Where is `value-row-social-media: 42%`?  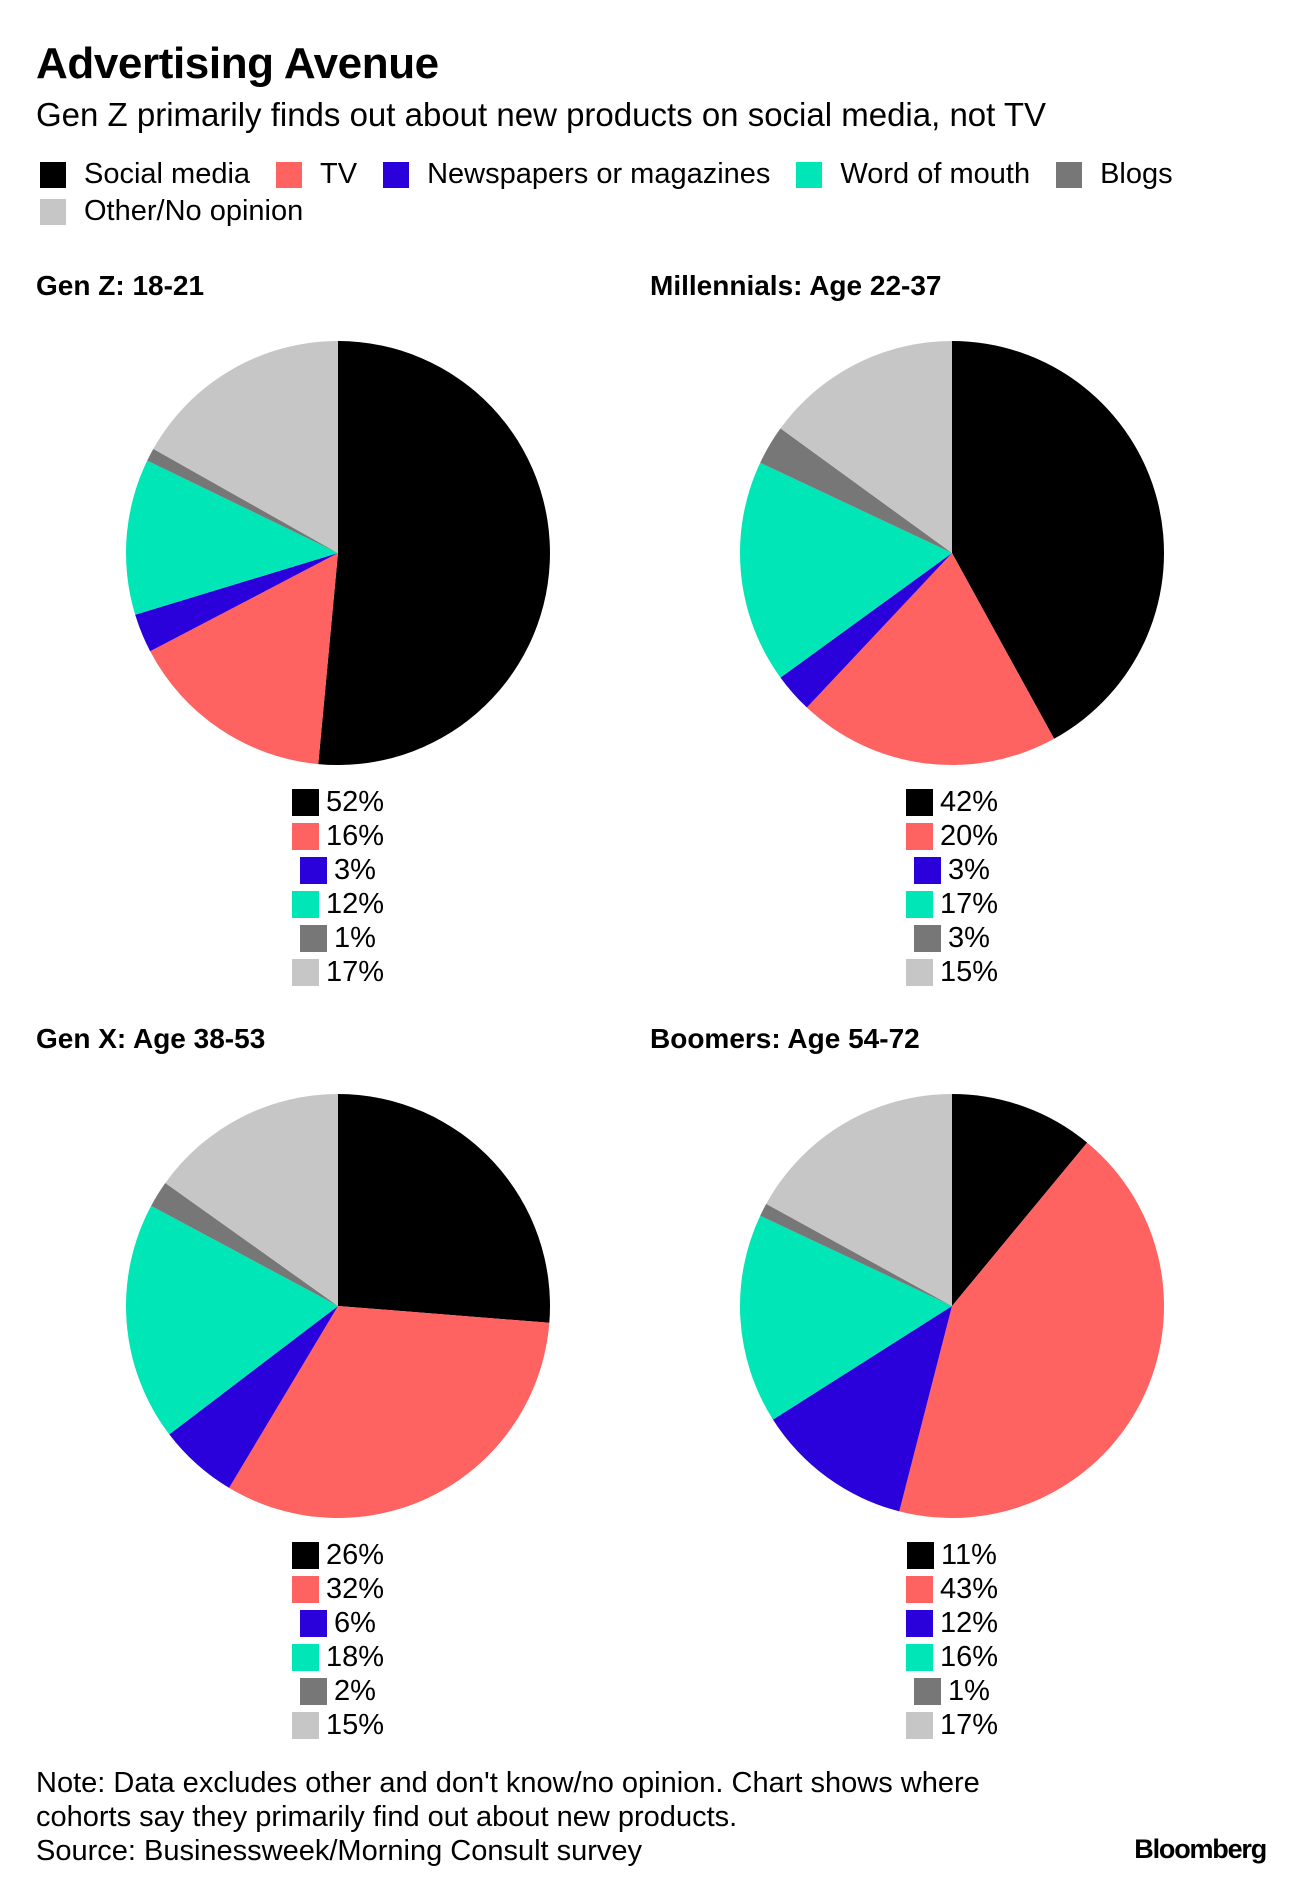 value-row-social-media: 42% is located at coordinates (952, 802).